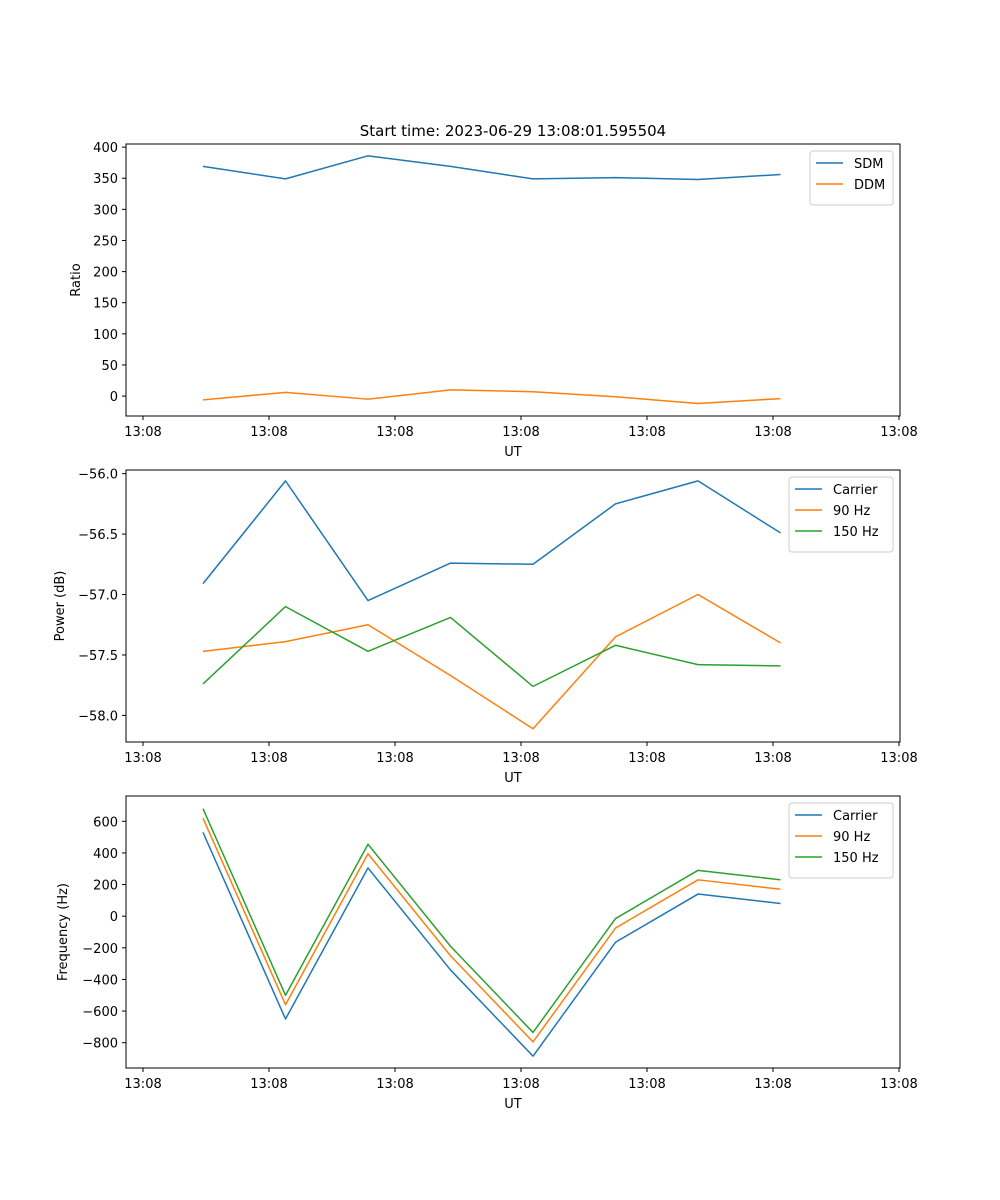  What do you see at coordinates (98, 475) in the screenshot?
I see `y-tick-label: −56.0` at bounding box center [98, 475].